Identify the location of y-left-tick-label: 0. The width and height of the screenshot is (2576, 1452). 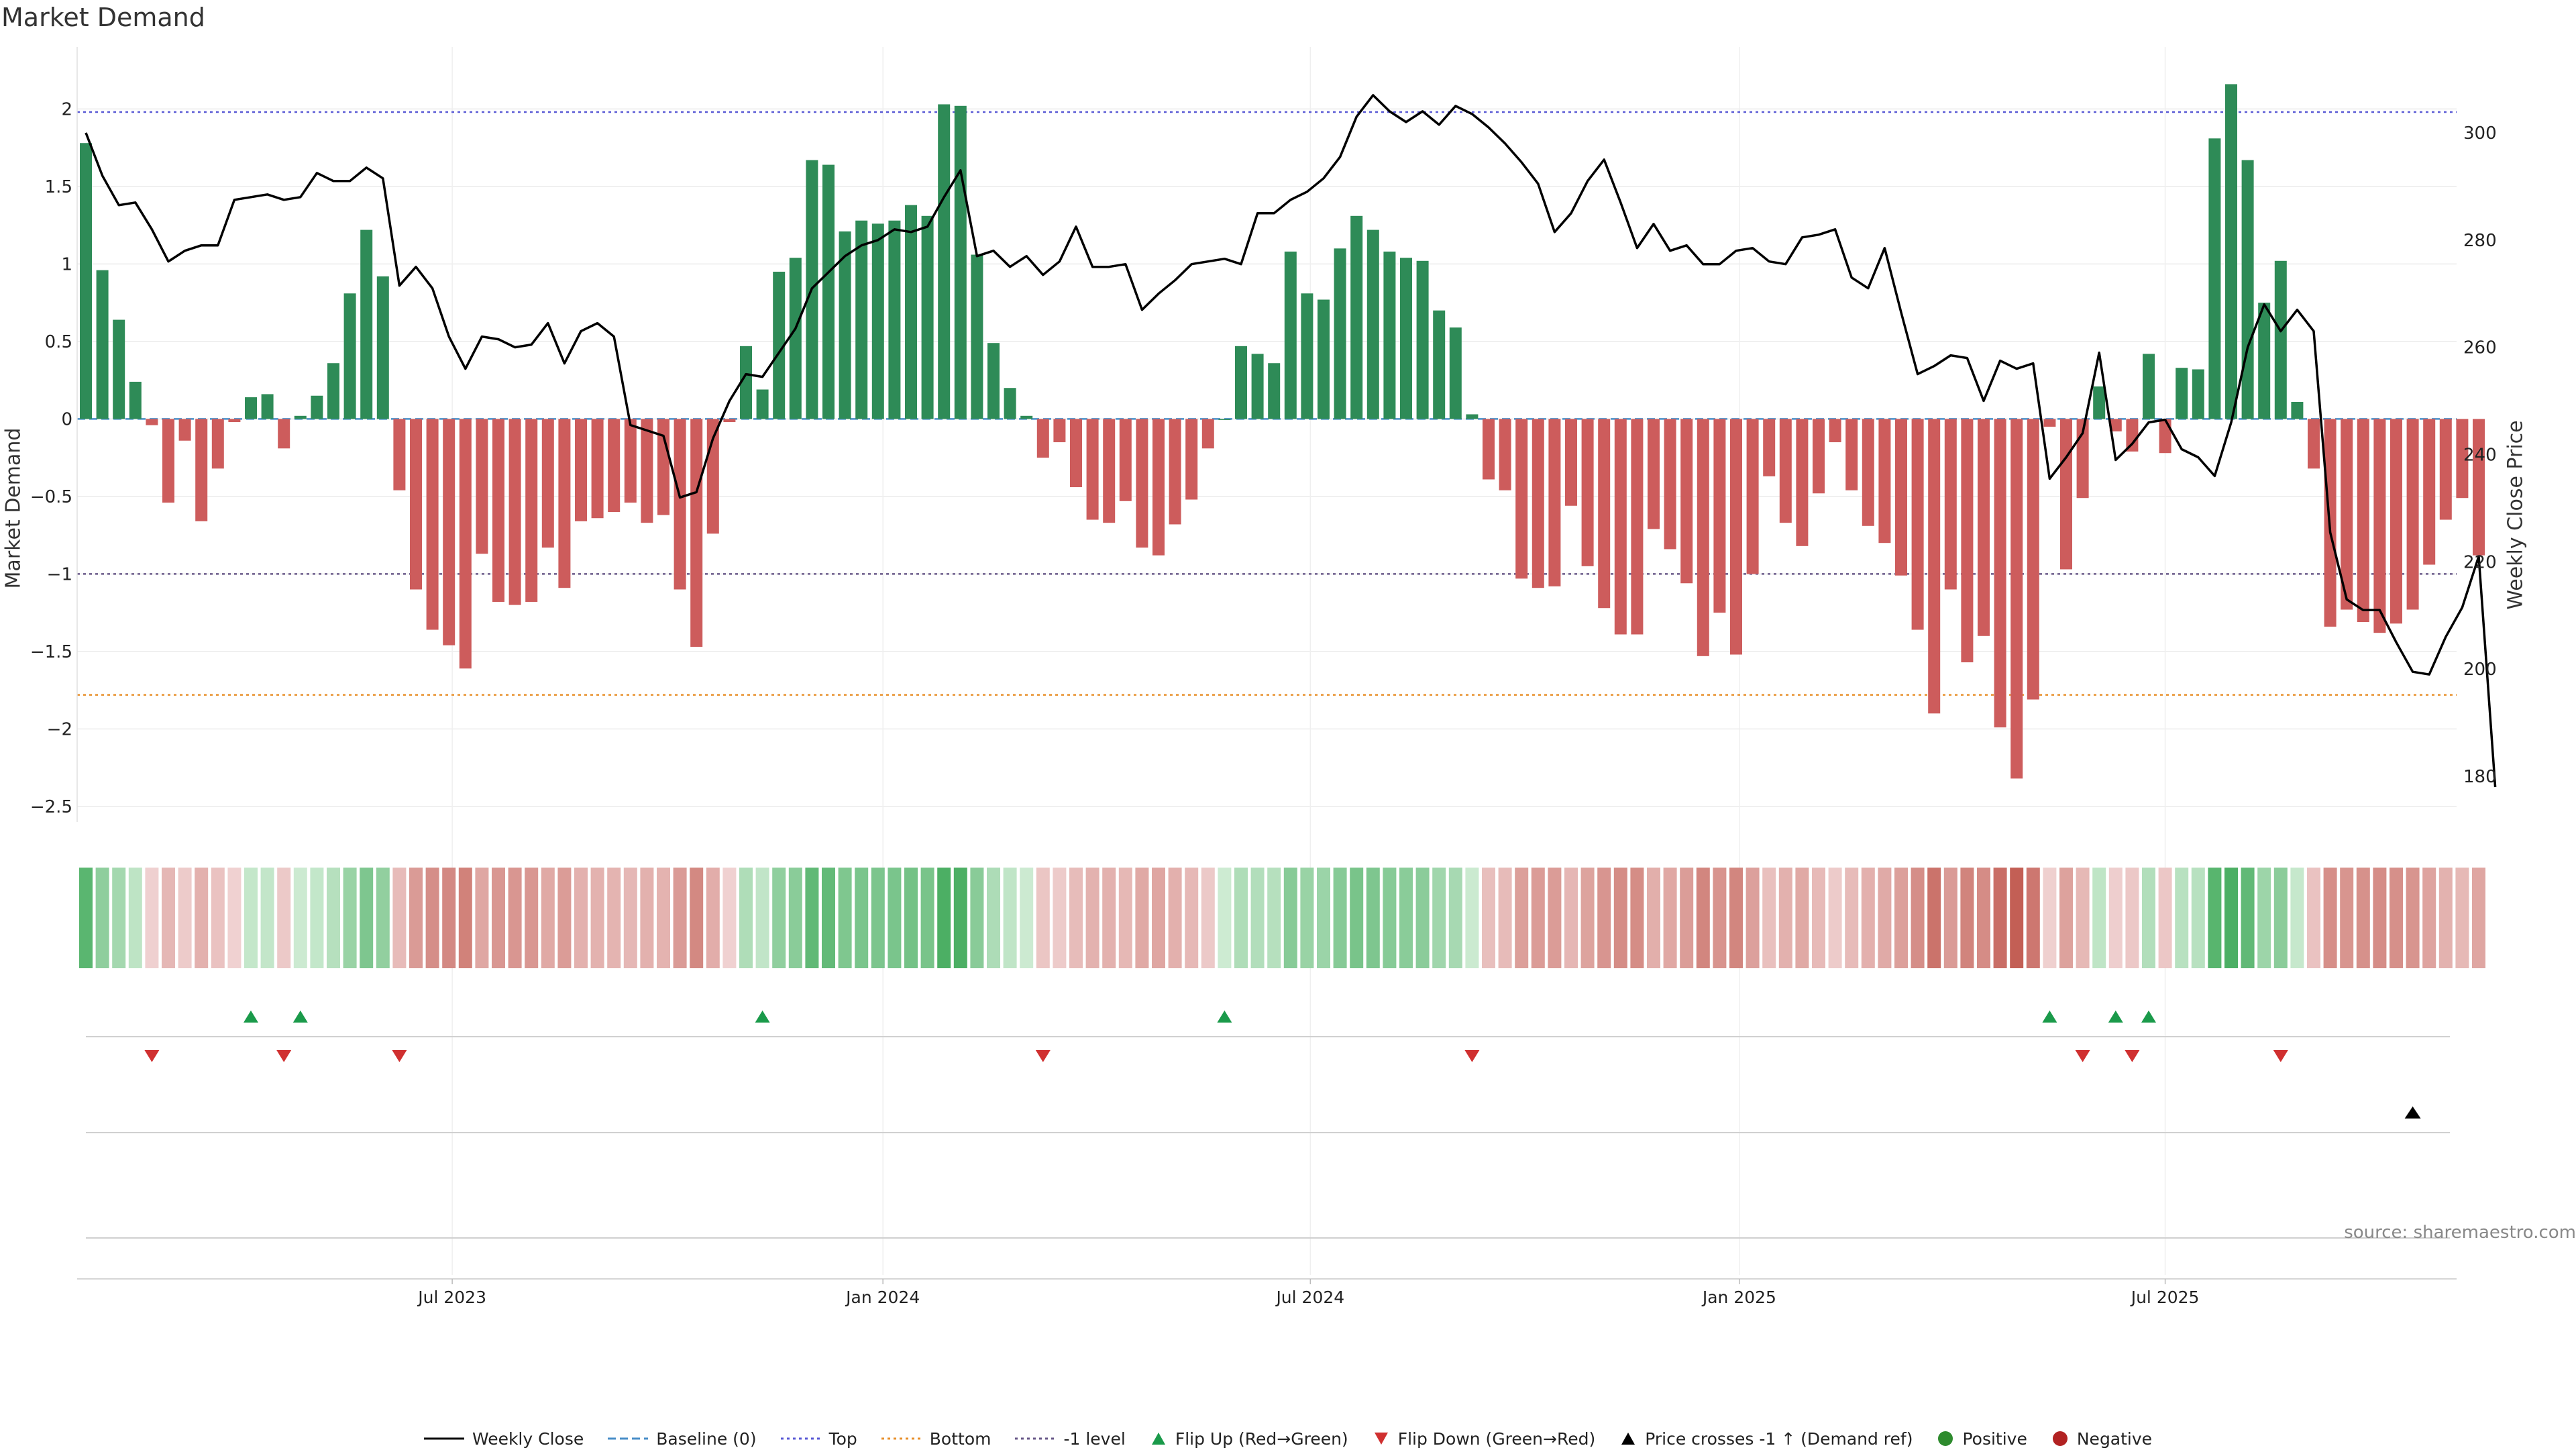
(66, 419).